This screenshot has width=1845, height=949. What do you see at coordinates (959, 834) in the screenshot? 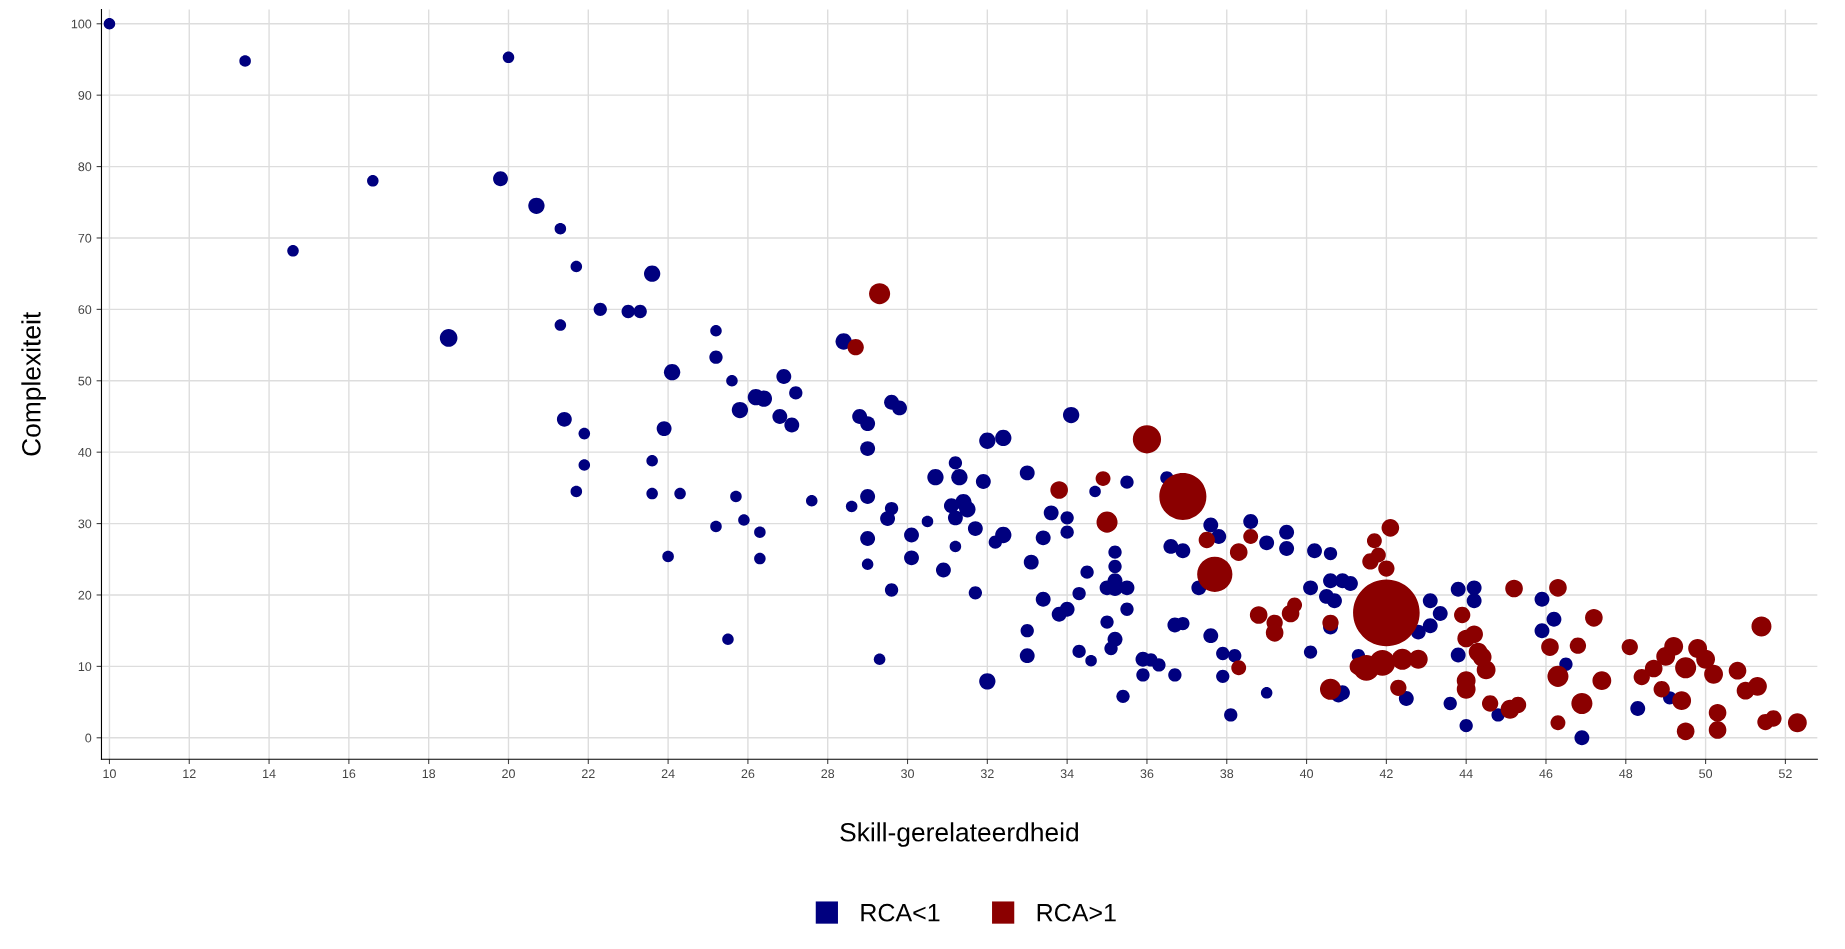
I see `x-axis-title: Skill-gerelateerdheid` at bounding box center [959, 834].